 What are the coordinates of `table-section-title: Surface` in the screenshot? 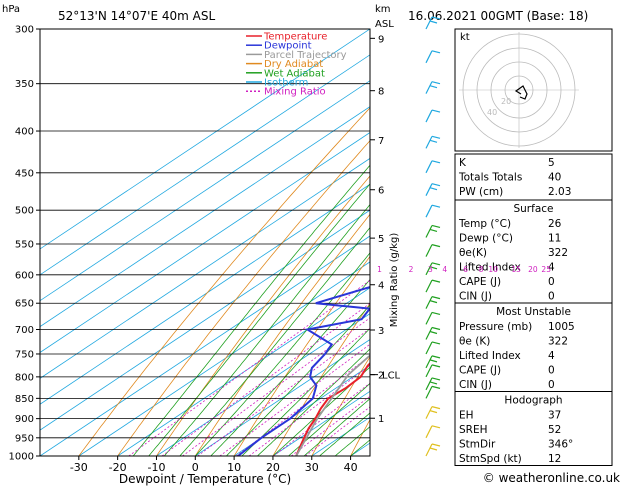 It's located at (533, 209).